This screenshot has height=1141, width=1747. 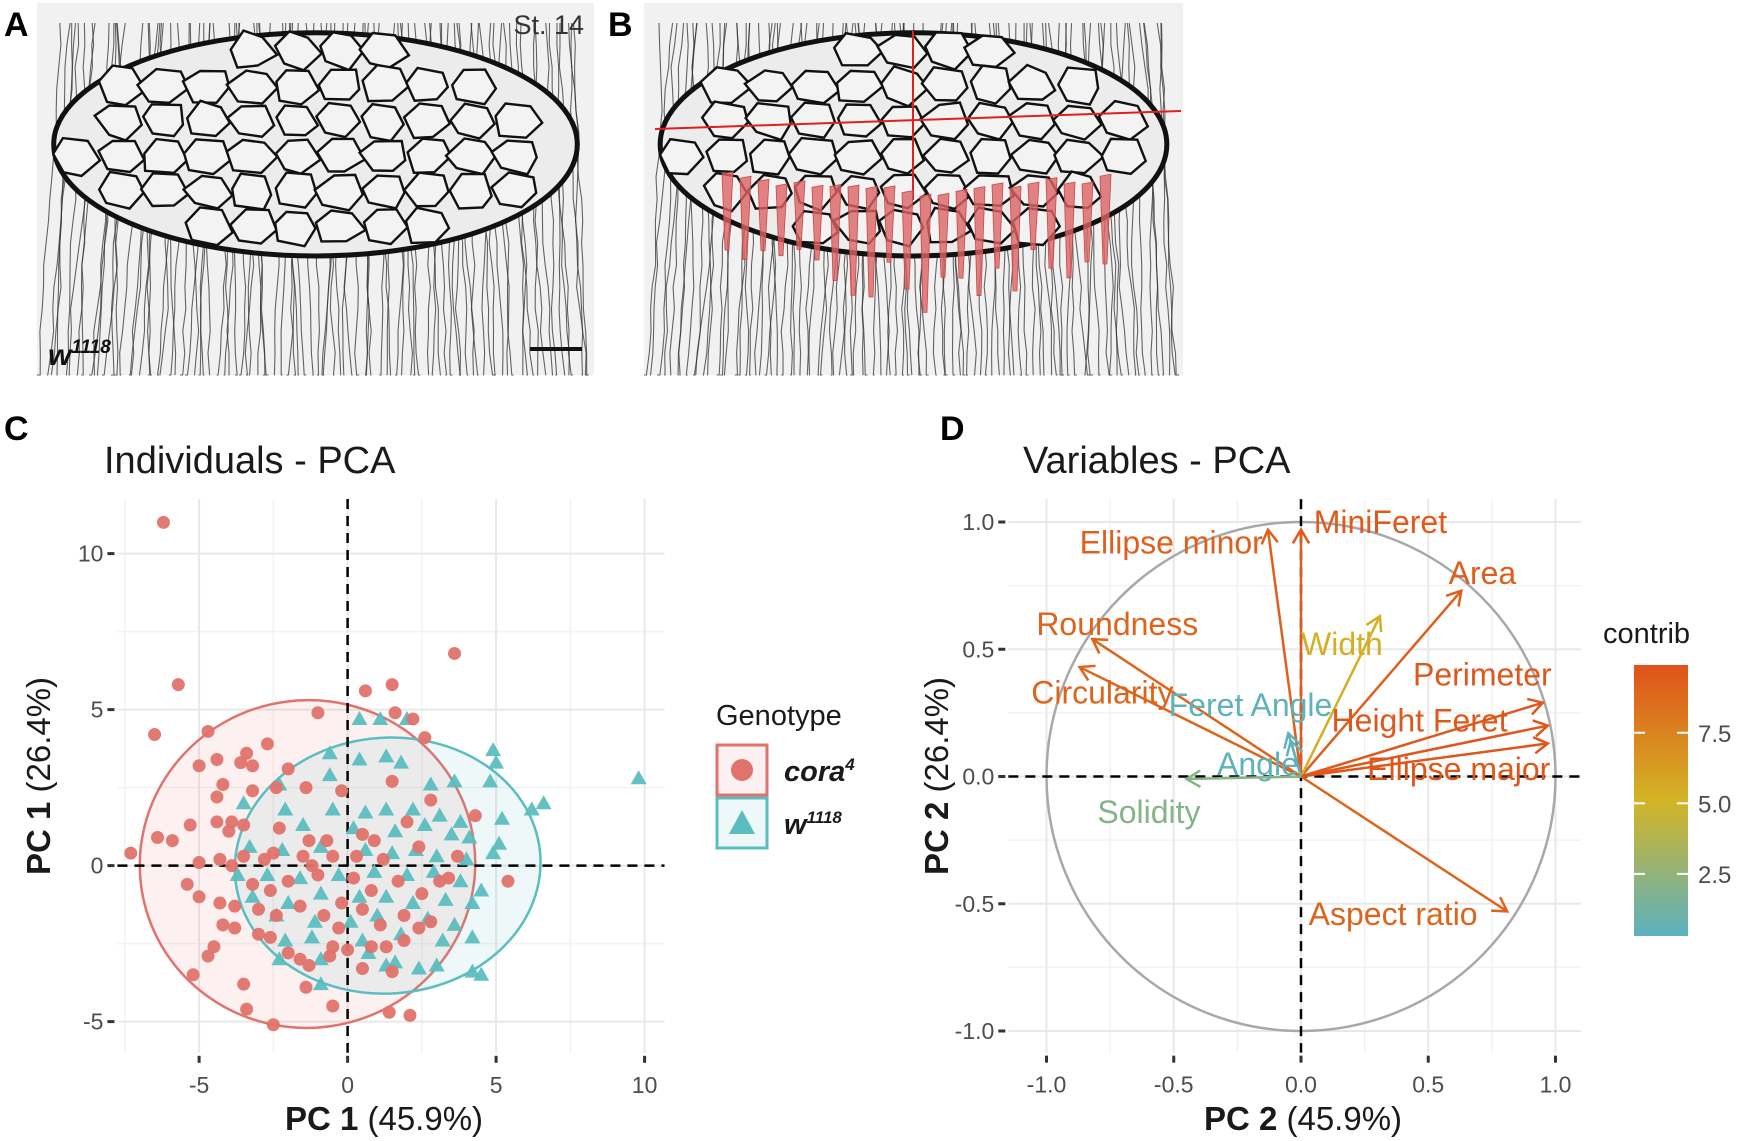 I want to click on y-tick-label: 1.0, so click(x=978, y=522).